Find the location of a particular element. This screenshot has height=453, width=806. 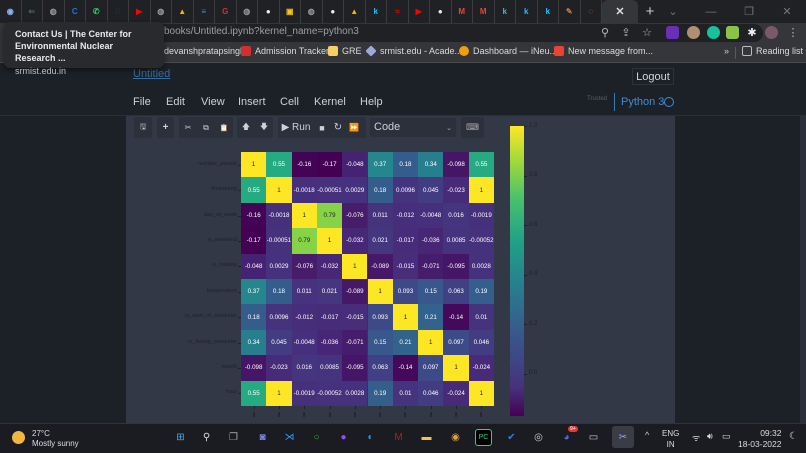

tab-search-icon: ⌄ is located at coordinates (673, 12).